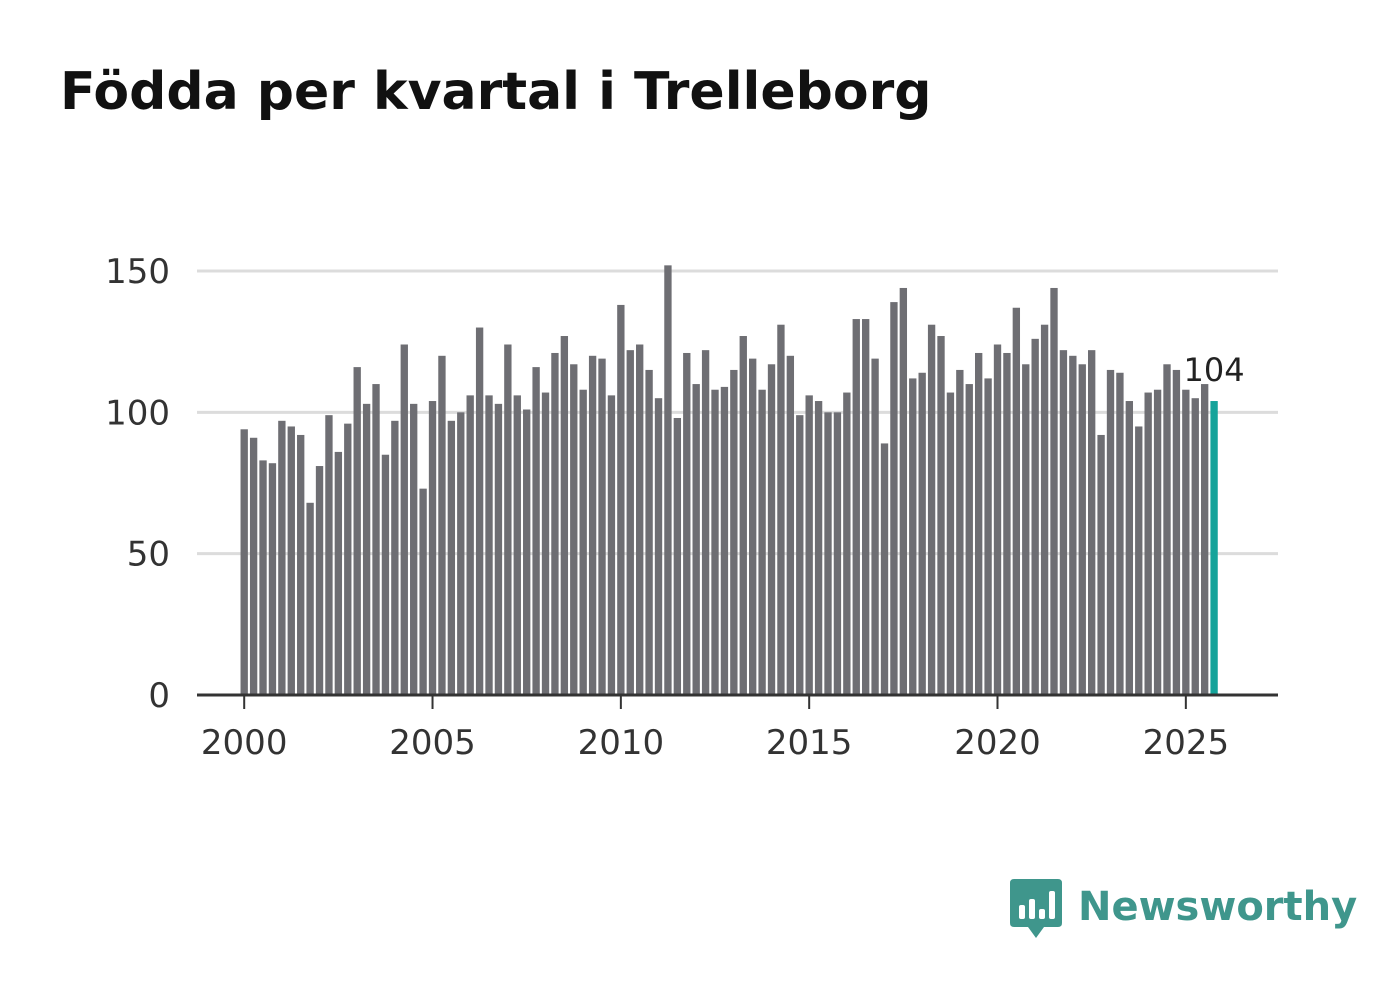 The height and width of the screenshot is (999, 1382). What do you see at coordinates (137, 484) in the screenshot?
I see `y-axis-ticks: 0 50 100 150` at bounding box center [137, 484].